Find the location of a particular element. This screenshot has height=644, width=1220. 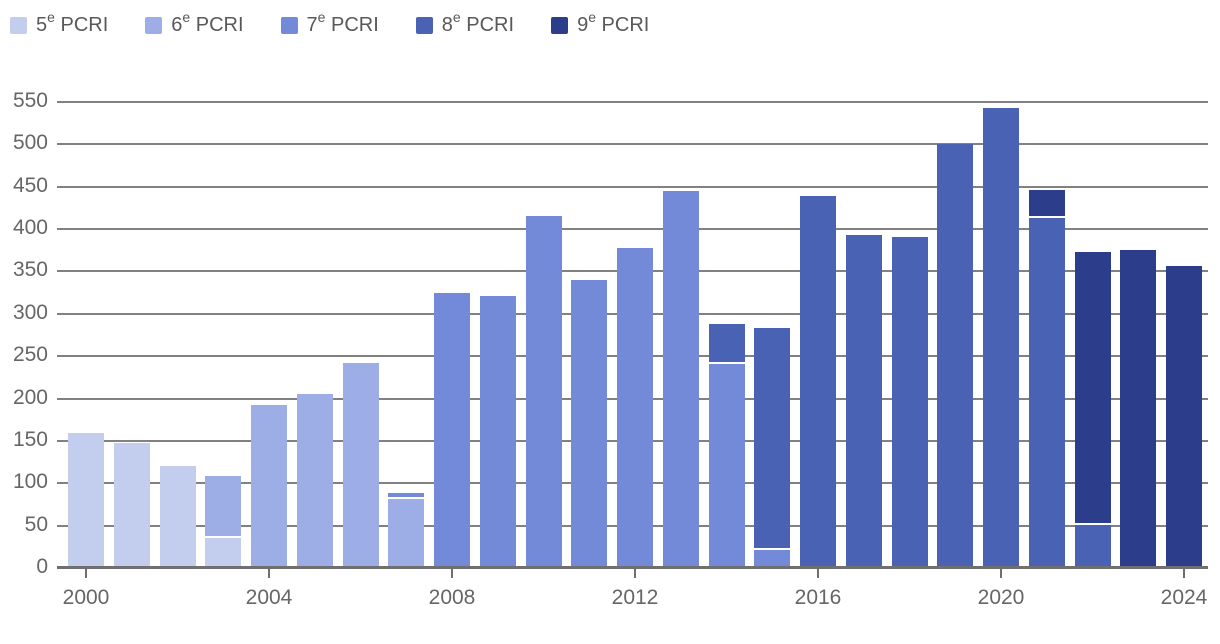

x-tick-label: 2016 is located at coordinates (818, 597).